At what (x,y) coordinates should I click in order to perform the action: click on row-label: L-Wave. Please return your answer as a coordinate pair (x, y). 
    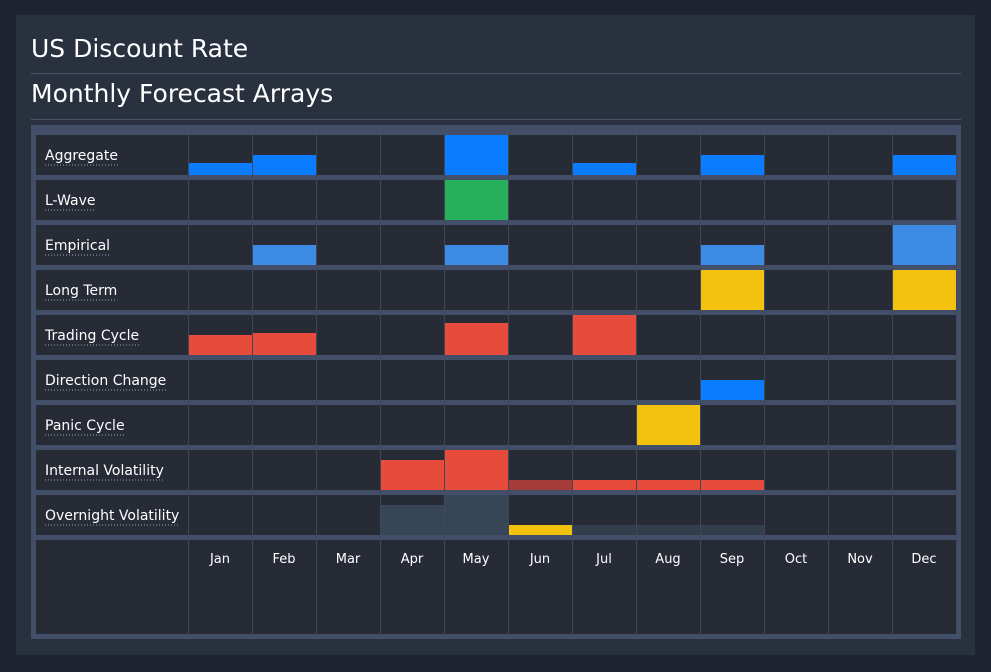
    Looking at the image, I should click on (70, 201).